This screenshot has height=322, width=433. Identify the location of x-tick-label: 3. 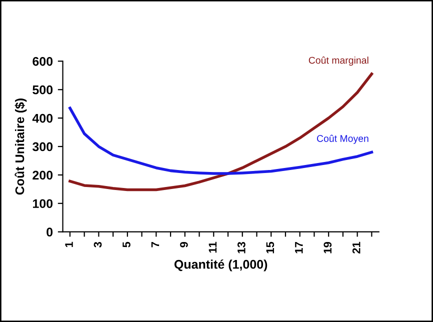
(98, 245).